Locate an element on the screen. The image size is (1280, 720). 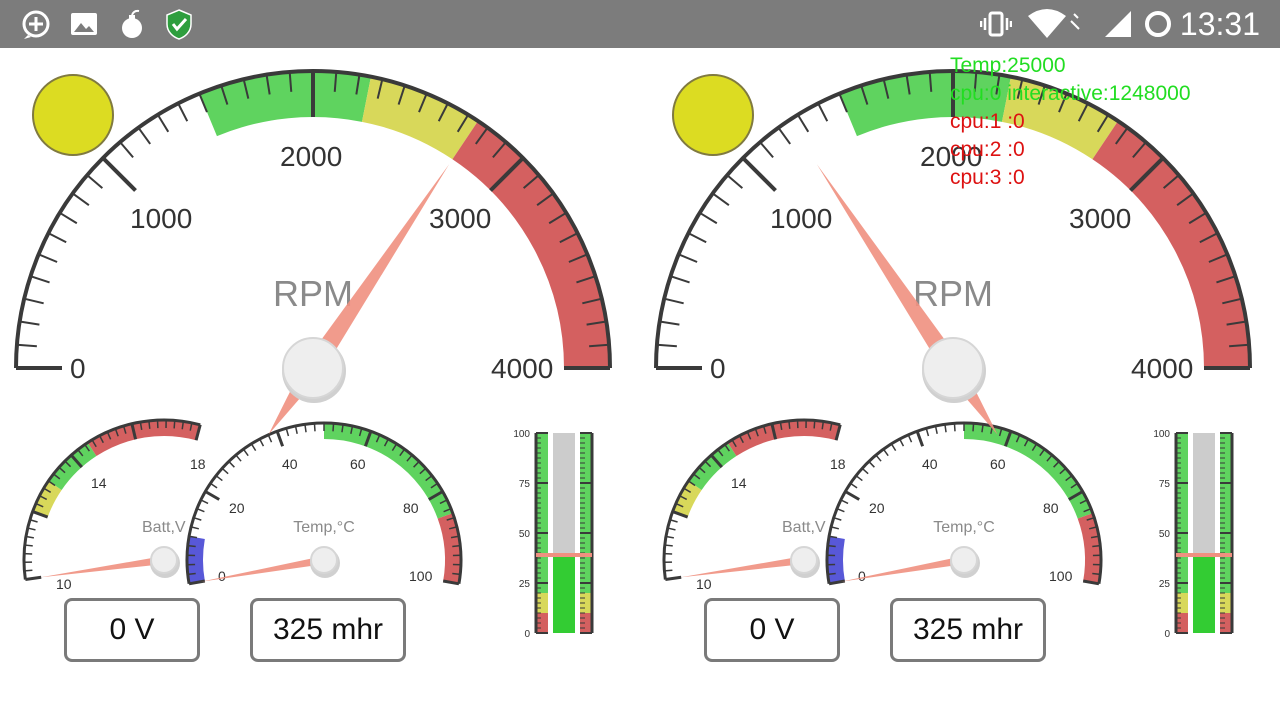
add-circle-icon is located at coordinates (36, 24).